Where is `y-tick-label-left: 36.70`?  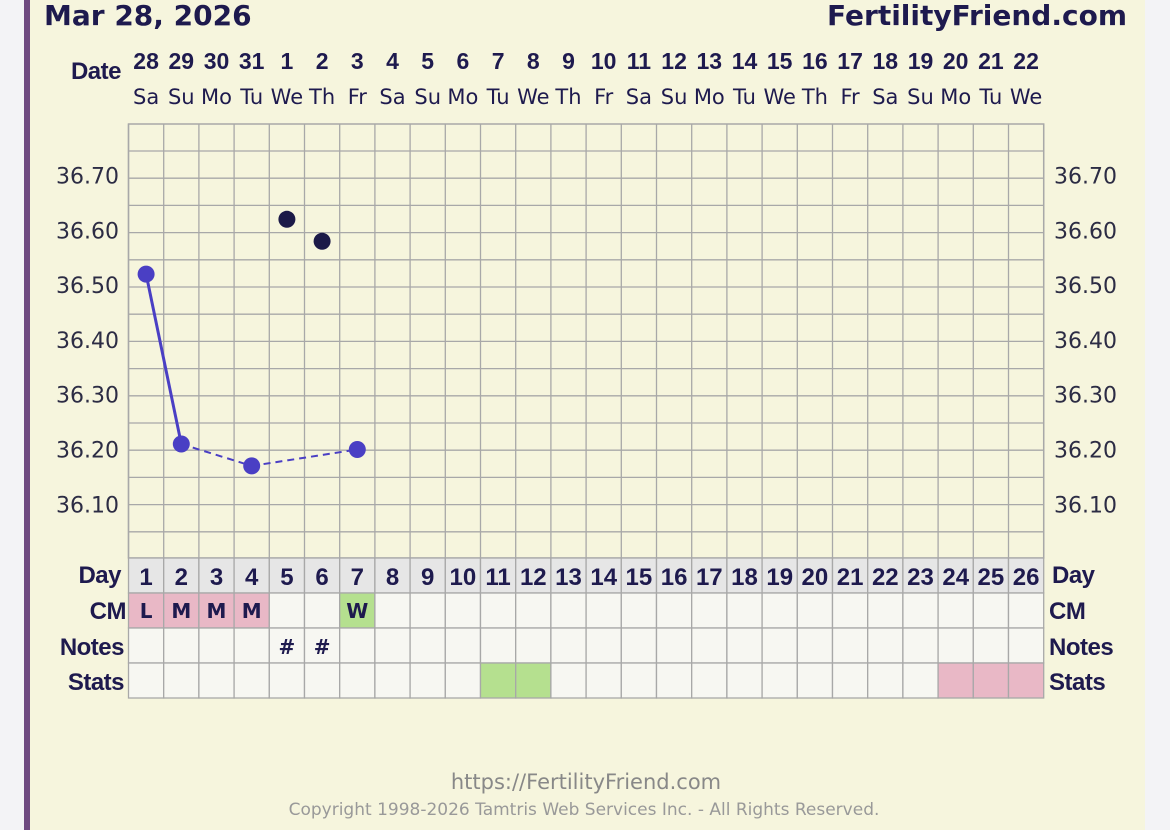
y-tick-label-left: 36.70 is located at coordinates (87, 177).